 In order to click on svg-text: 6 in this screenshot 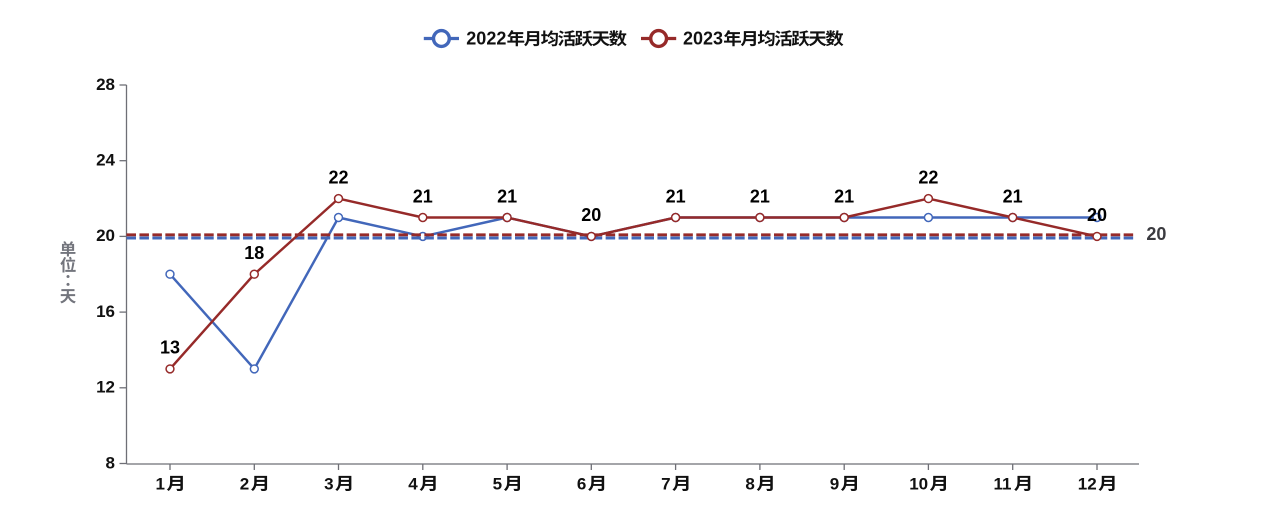, I will do `click(581, 484)`.